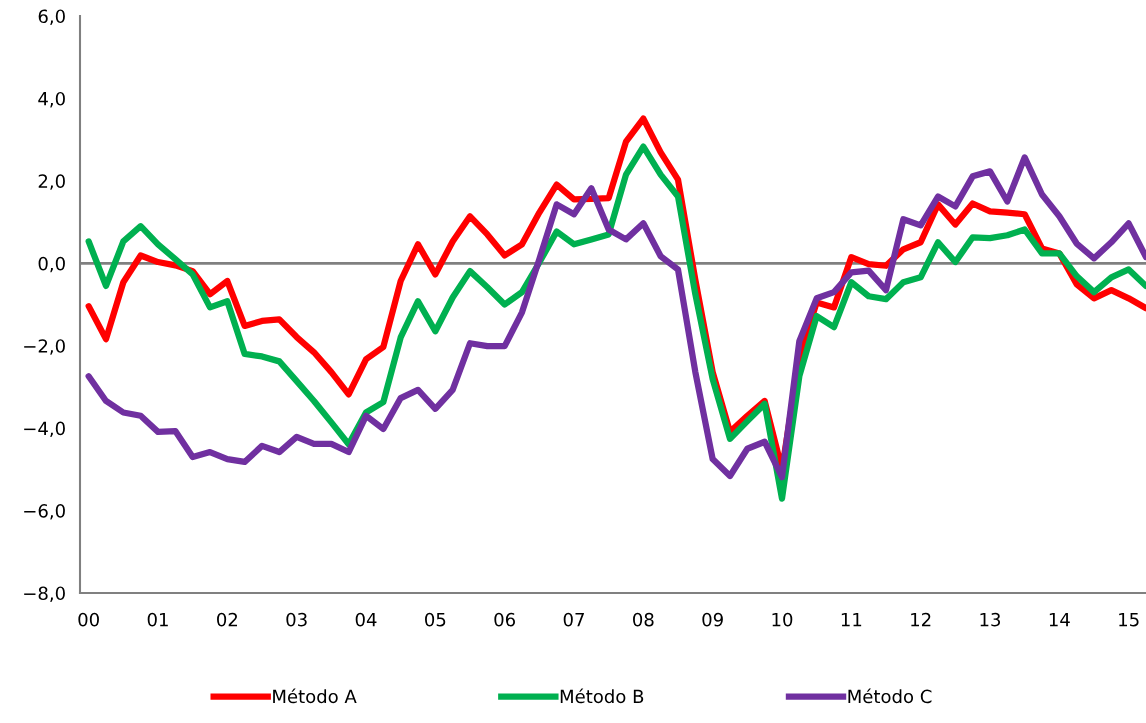 Image resolution: width=1146 pixels, height=723 pixels. Describe the element at coordinates (51, 264) in the screenshot. I see `y-tick-label: 0,0` at that location.